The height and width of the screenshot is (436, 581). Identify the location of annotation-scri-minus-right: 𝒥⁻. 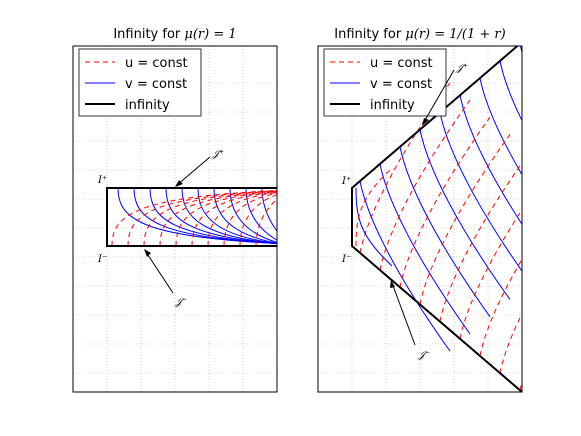
(423, 355).